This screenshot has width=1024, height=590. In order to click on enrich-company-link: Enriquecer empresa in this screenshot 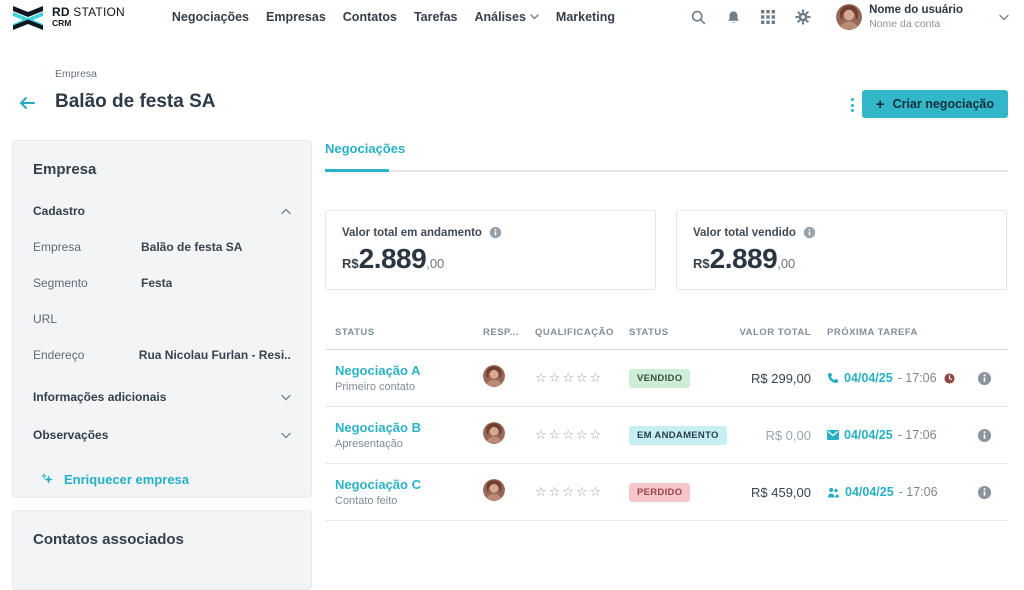, I will do `click(166, 479)`.